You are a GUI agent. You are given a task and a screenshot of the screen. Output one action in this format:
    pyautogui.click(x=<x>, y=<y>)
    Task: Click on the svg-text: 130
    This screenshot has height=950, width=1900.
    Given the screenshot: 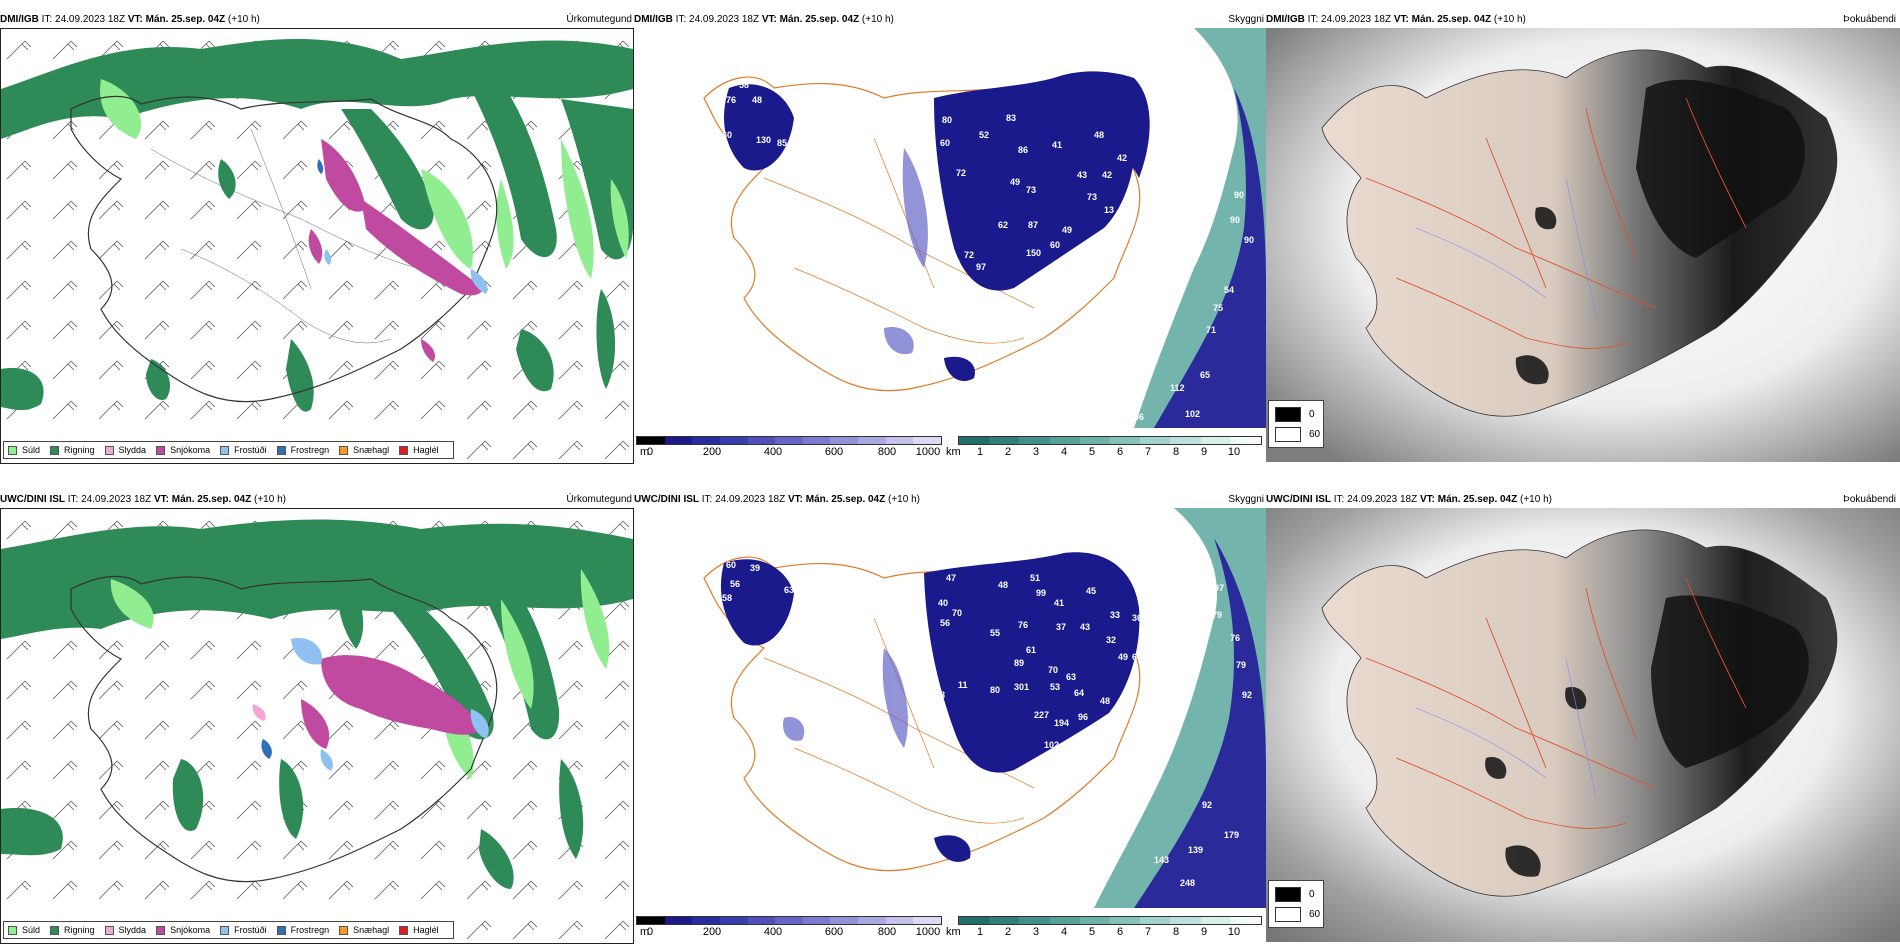 What is the action you would take?
    pyautogui.click(x=763, y=140)
    